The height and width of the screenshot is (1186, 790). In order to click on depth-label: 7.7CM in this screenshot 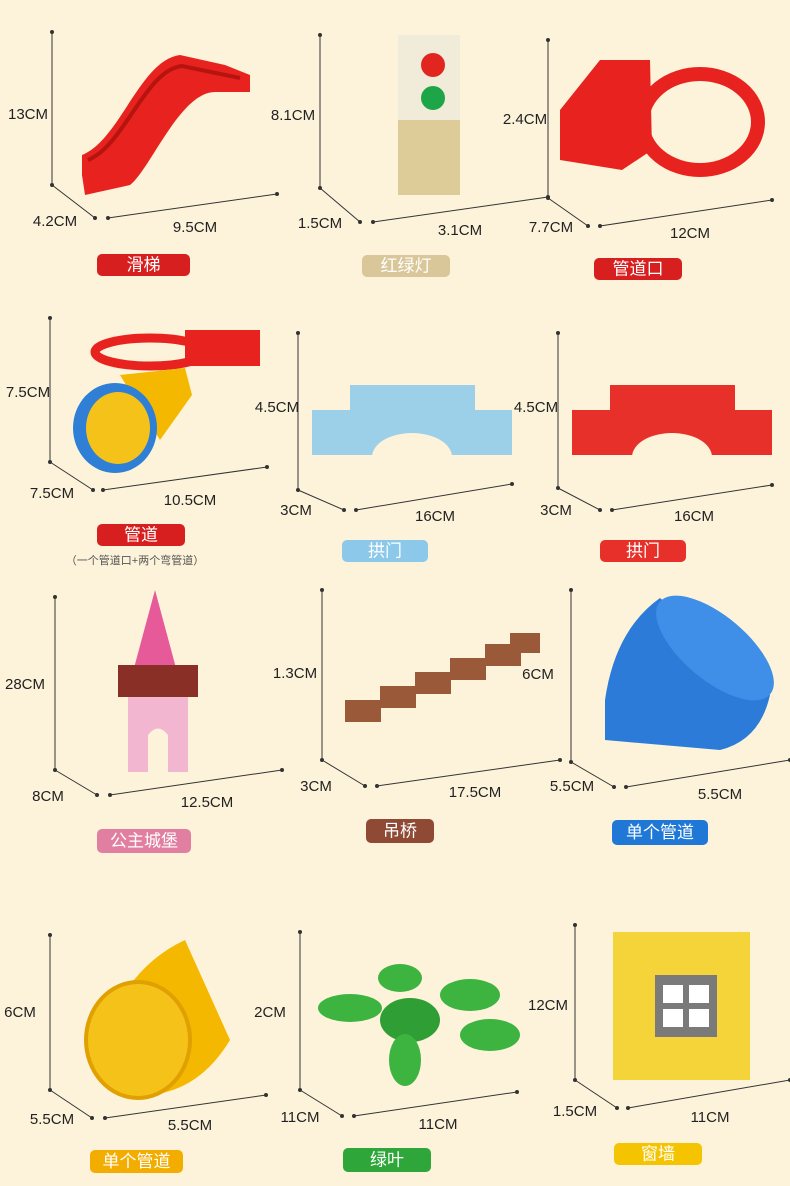, I will do `click(551, 227)`.